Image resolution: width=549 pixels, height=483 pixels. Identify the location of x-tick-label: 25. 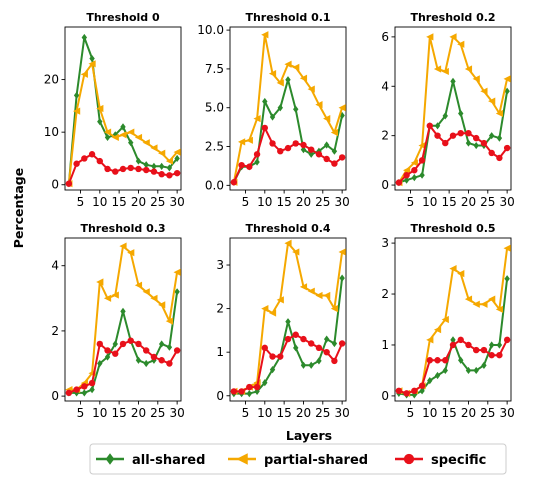
(157, 202).